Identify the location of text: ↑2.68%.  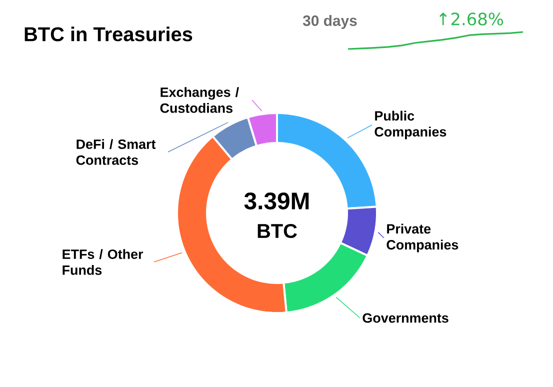
(471, 19).